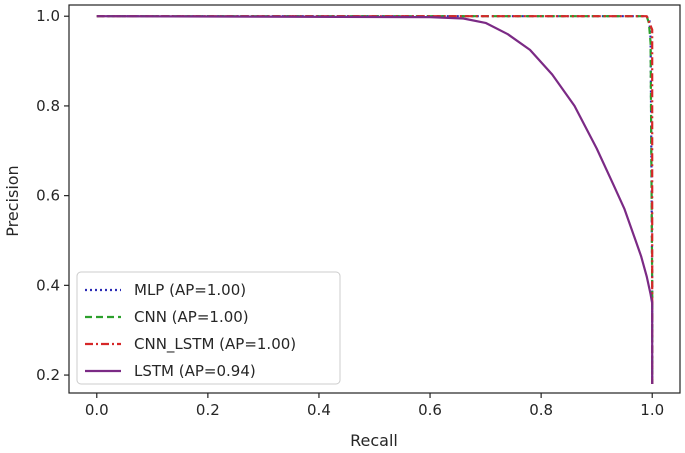 This screenshot has width=685, height=453. Describe the element at coordinates (48, 196) in the screenshot. I see `y-tick-label: 0.6` at that location.